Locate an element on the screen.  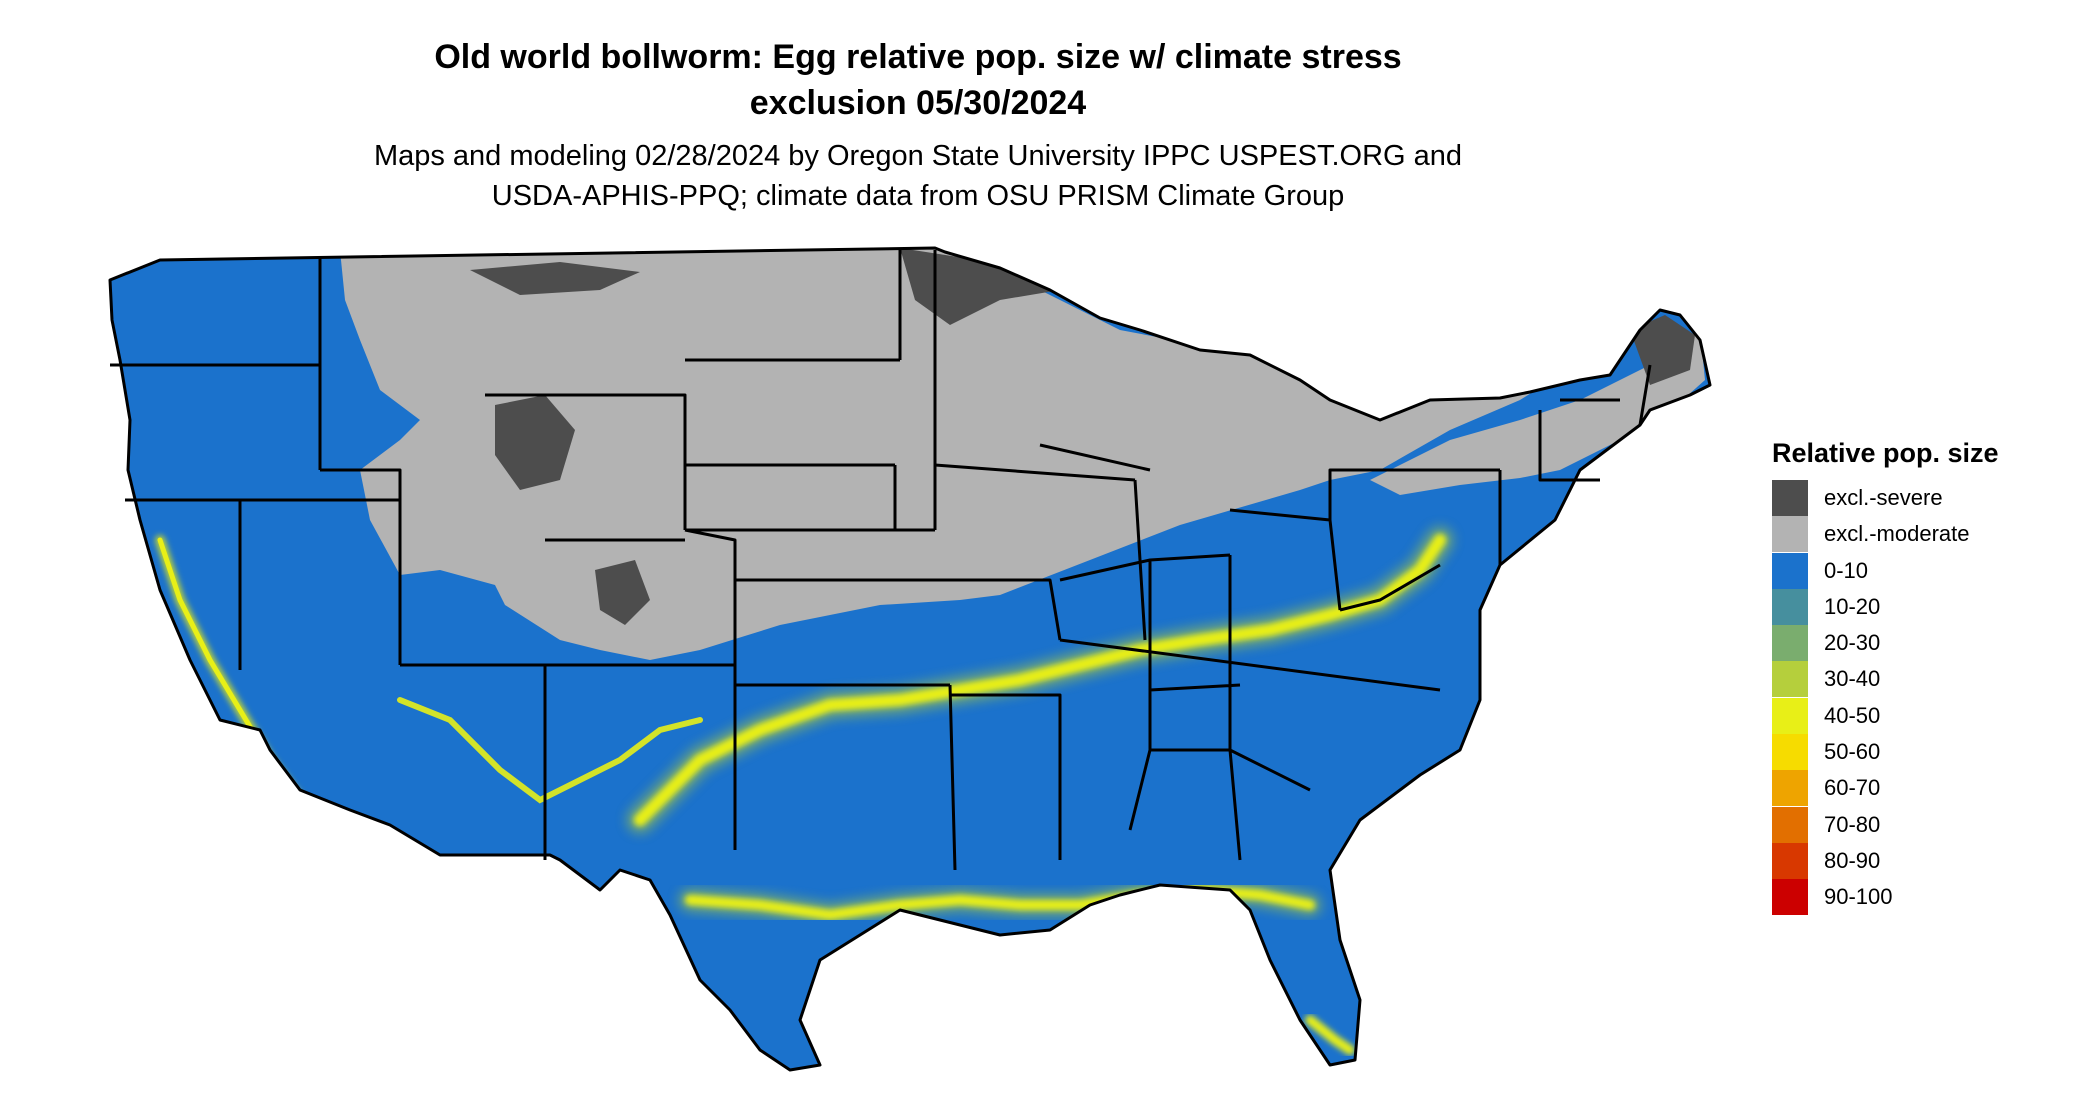
excluded-severe-co is located at coordinates (622, 592).